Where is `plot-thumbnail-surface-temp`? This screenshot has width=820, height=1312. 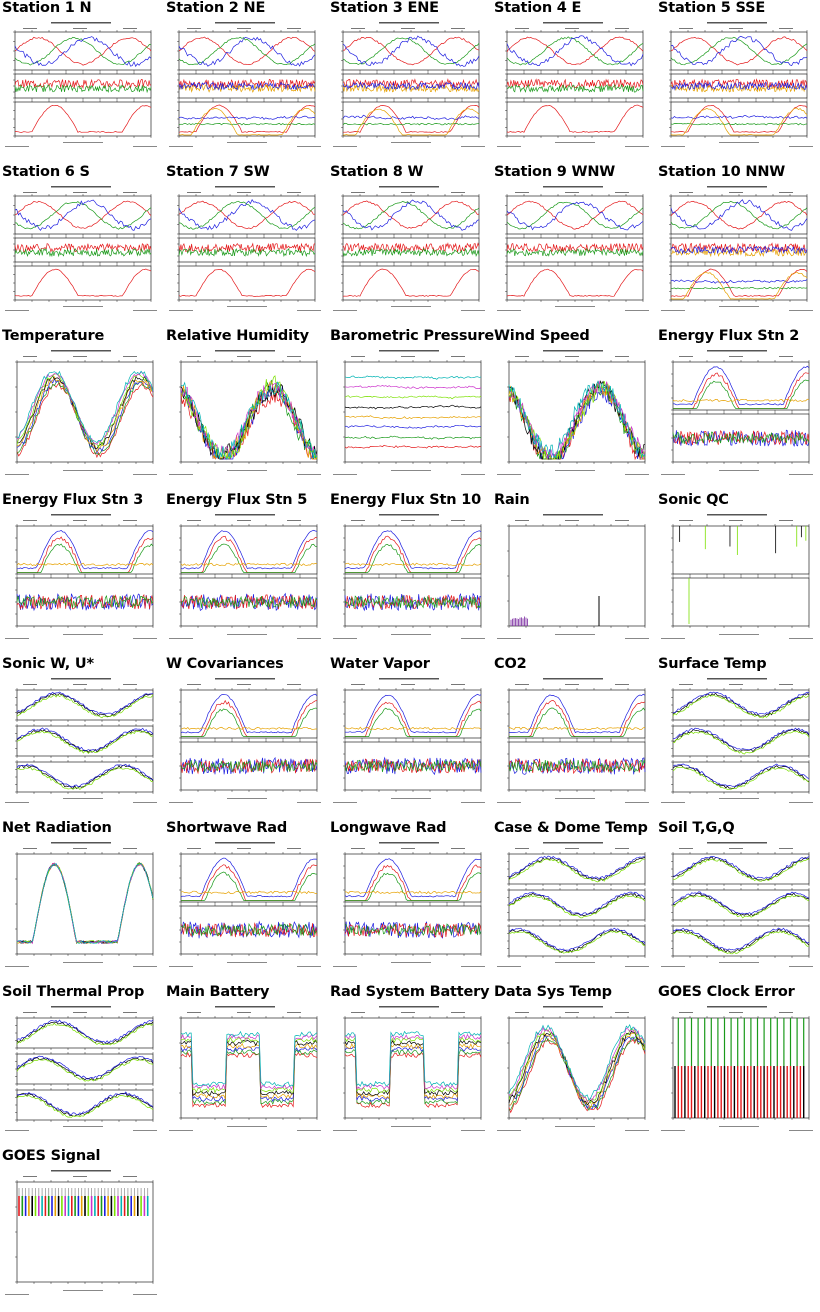 plot-thumbnail-surface-temp is located at coordinates (737, 741).